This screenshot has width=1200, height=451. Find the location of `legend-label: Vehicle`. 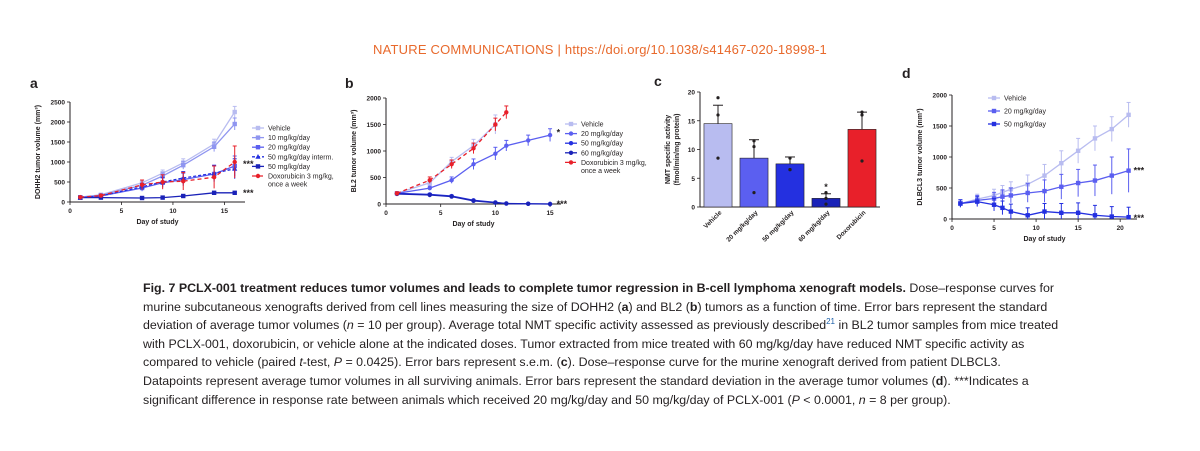

legend-label: Vehicle is located at coordinates (592, 125).